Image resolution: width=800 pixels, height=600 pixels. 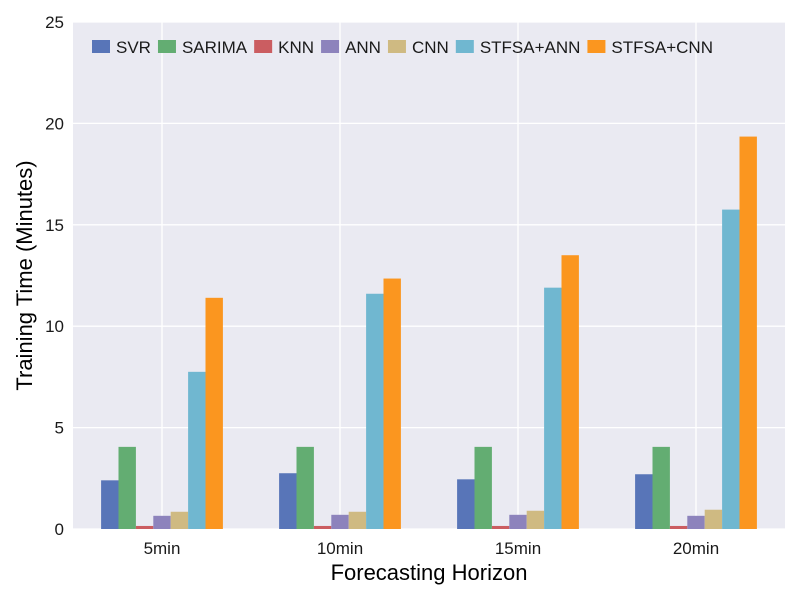 I want to click on legend-label: STFSA+ANN, so click(x=530, y=47).